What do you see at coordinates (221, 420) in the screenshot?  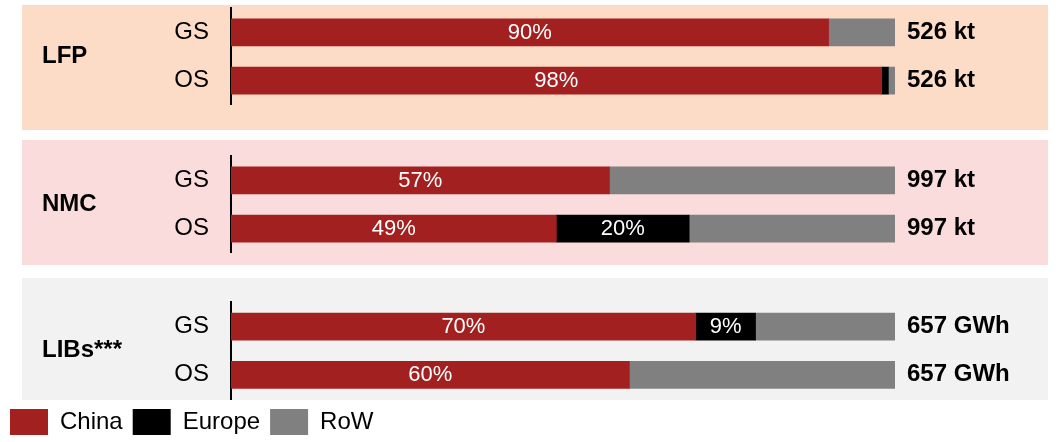 I see `legend-label: Europe` at bounding box center [221, 420].